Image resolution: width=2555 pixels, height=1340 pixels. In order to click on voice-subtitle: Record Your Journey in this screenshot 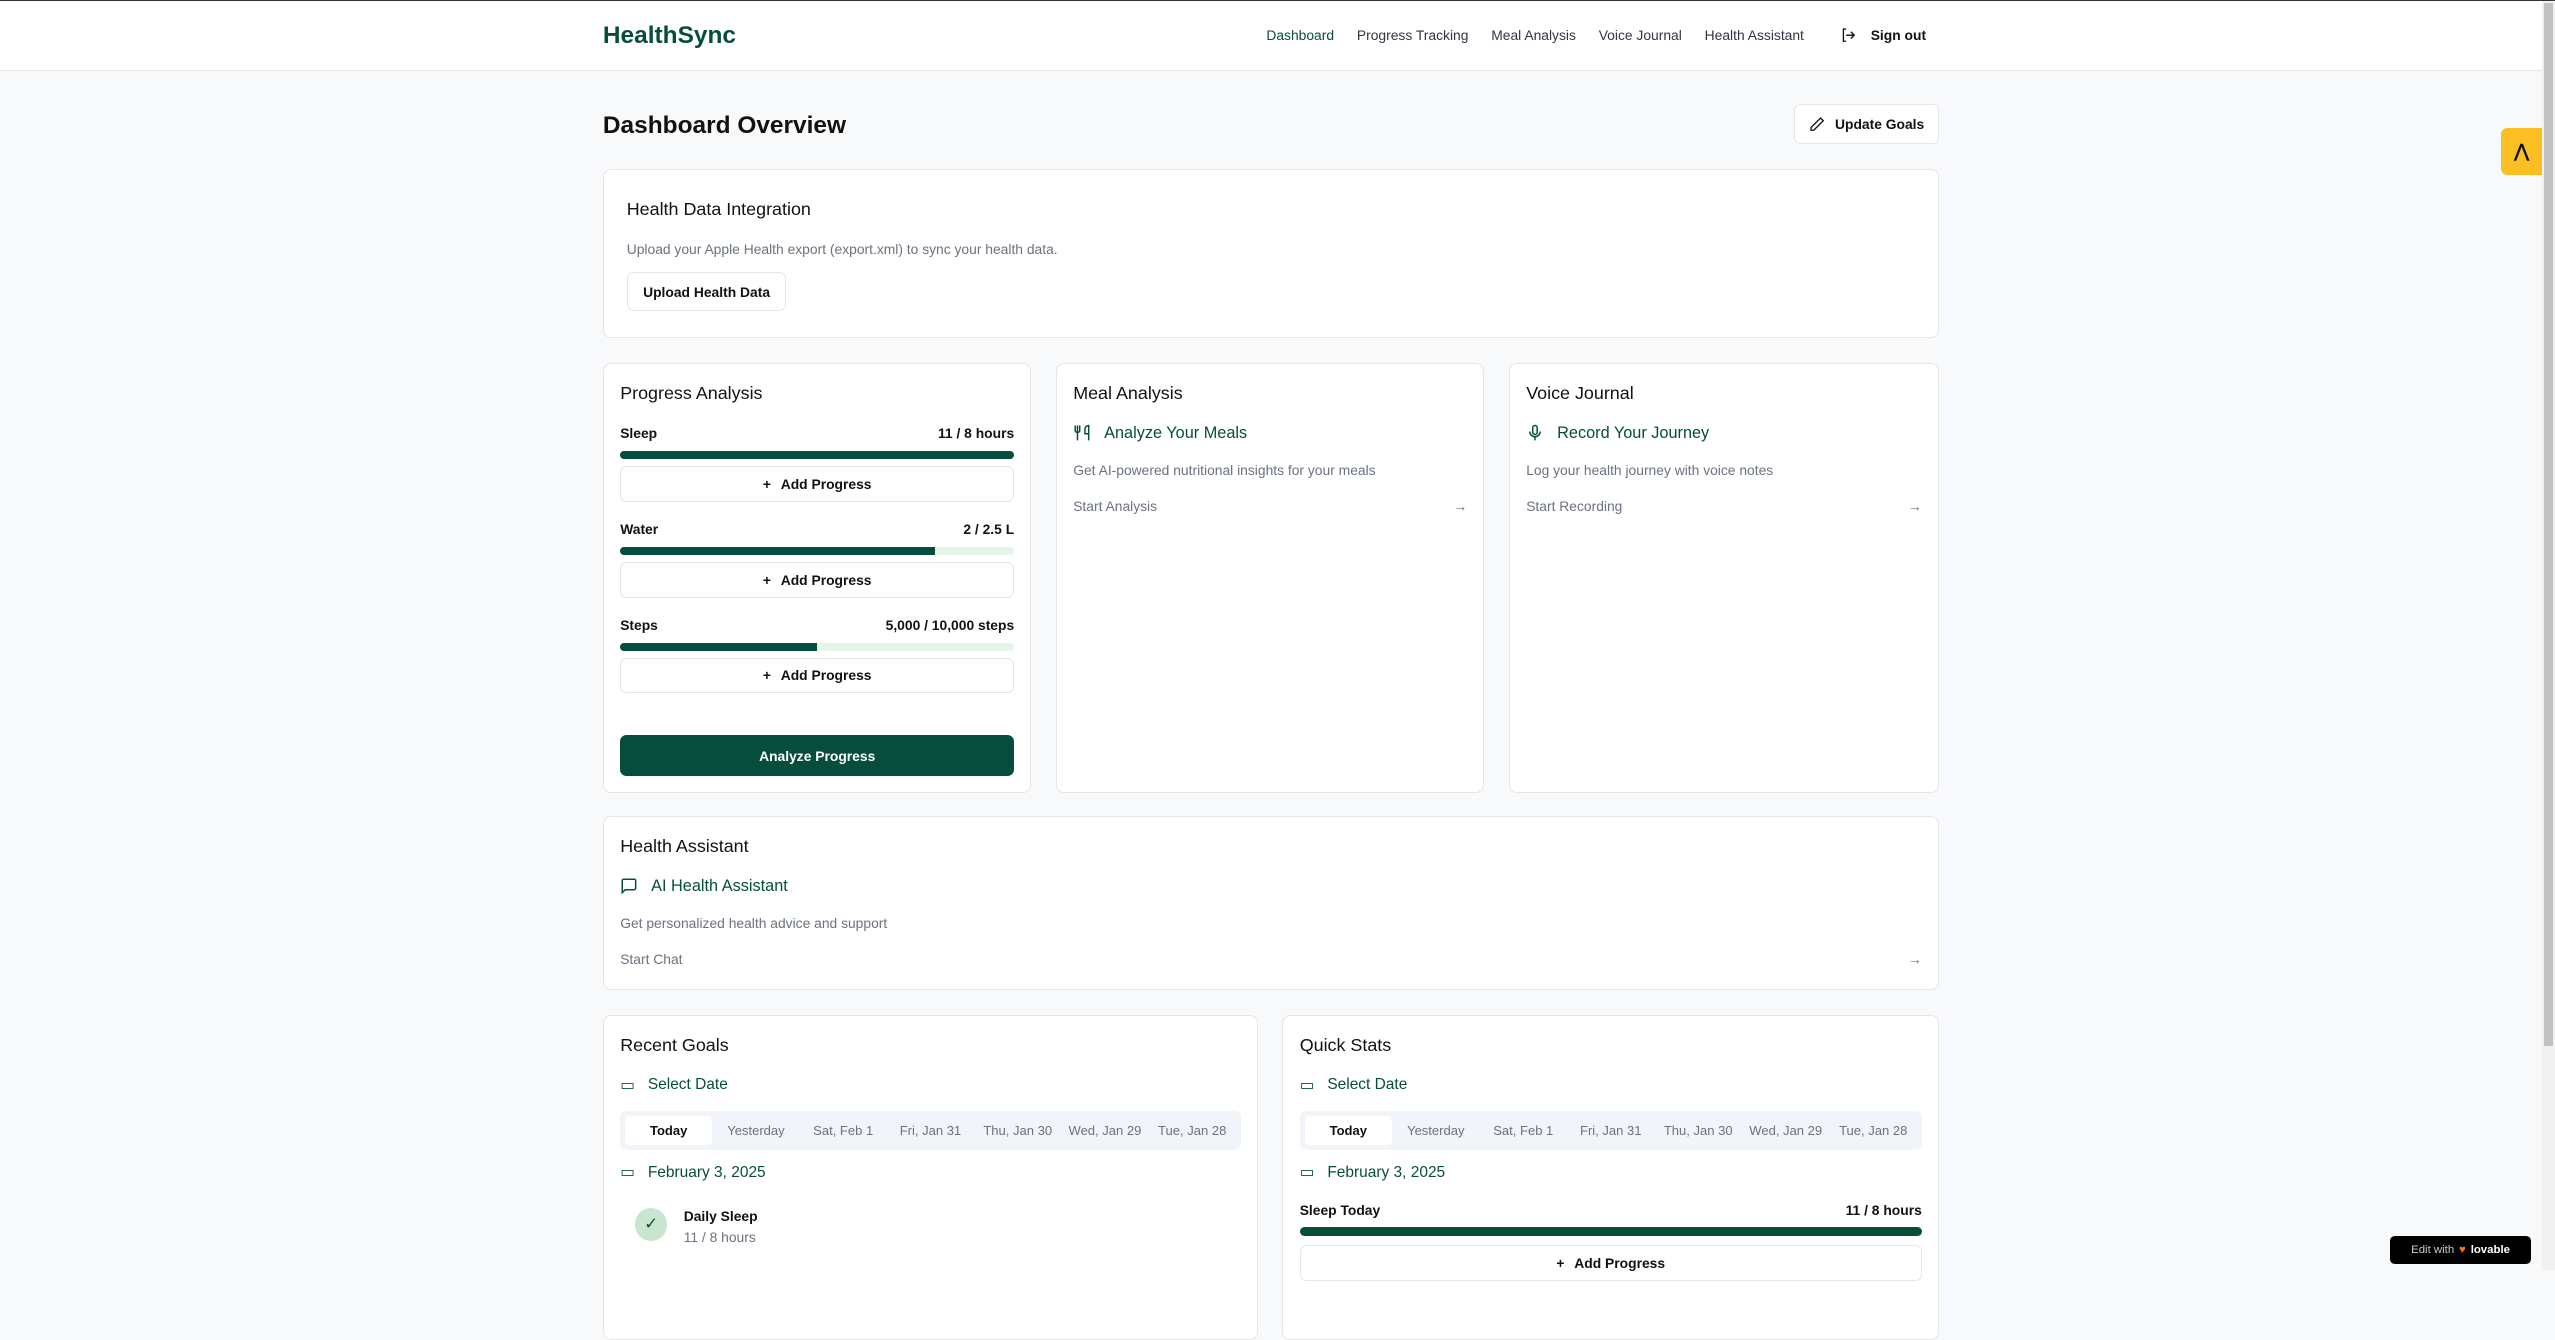, I will do `click(1724, 433)`.